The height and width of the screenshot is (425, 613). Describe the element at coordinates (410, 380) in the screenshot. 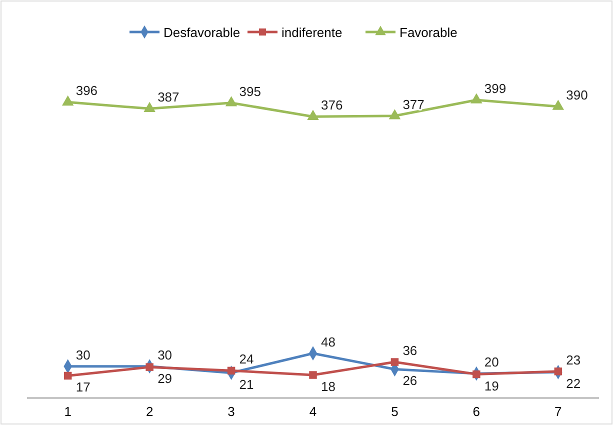

I see `data-label: 26` at that location.